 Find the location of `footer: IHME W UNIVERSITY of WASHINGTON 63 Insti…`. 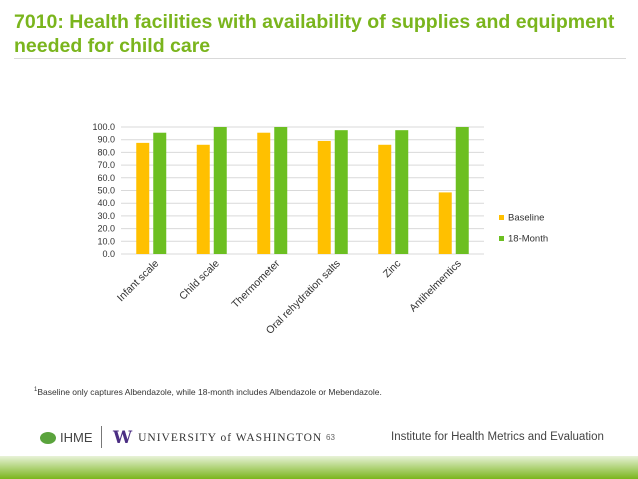

footer: IHME W UNIVERSITY of WASHINGTON 63 Insti… is located at coordinates (319, 438).